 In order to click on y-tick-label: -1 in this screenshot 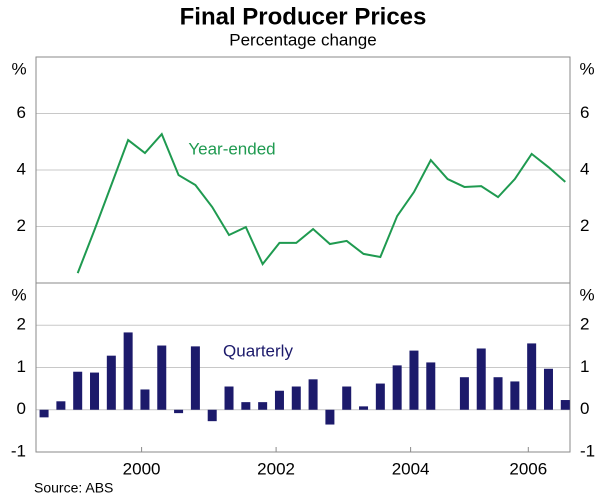, I will do `click(18, 450)`.